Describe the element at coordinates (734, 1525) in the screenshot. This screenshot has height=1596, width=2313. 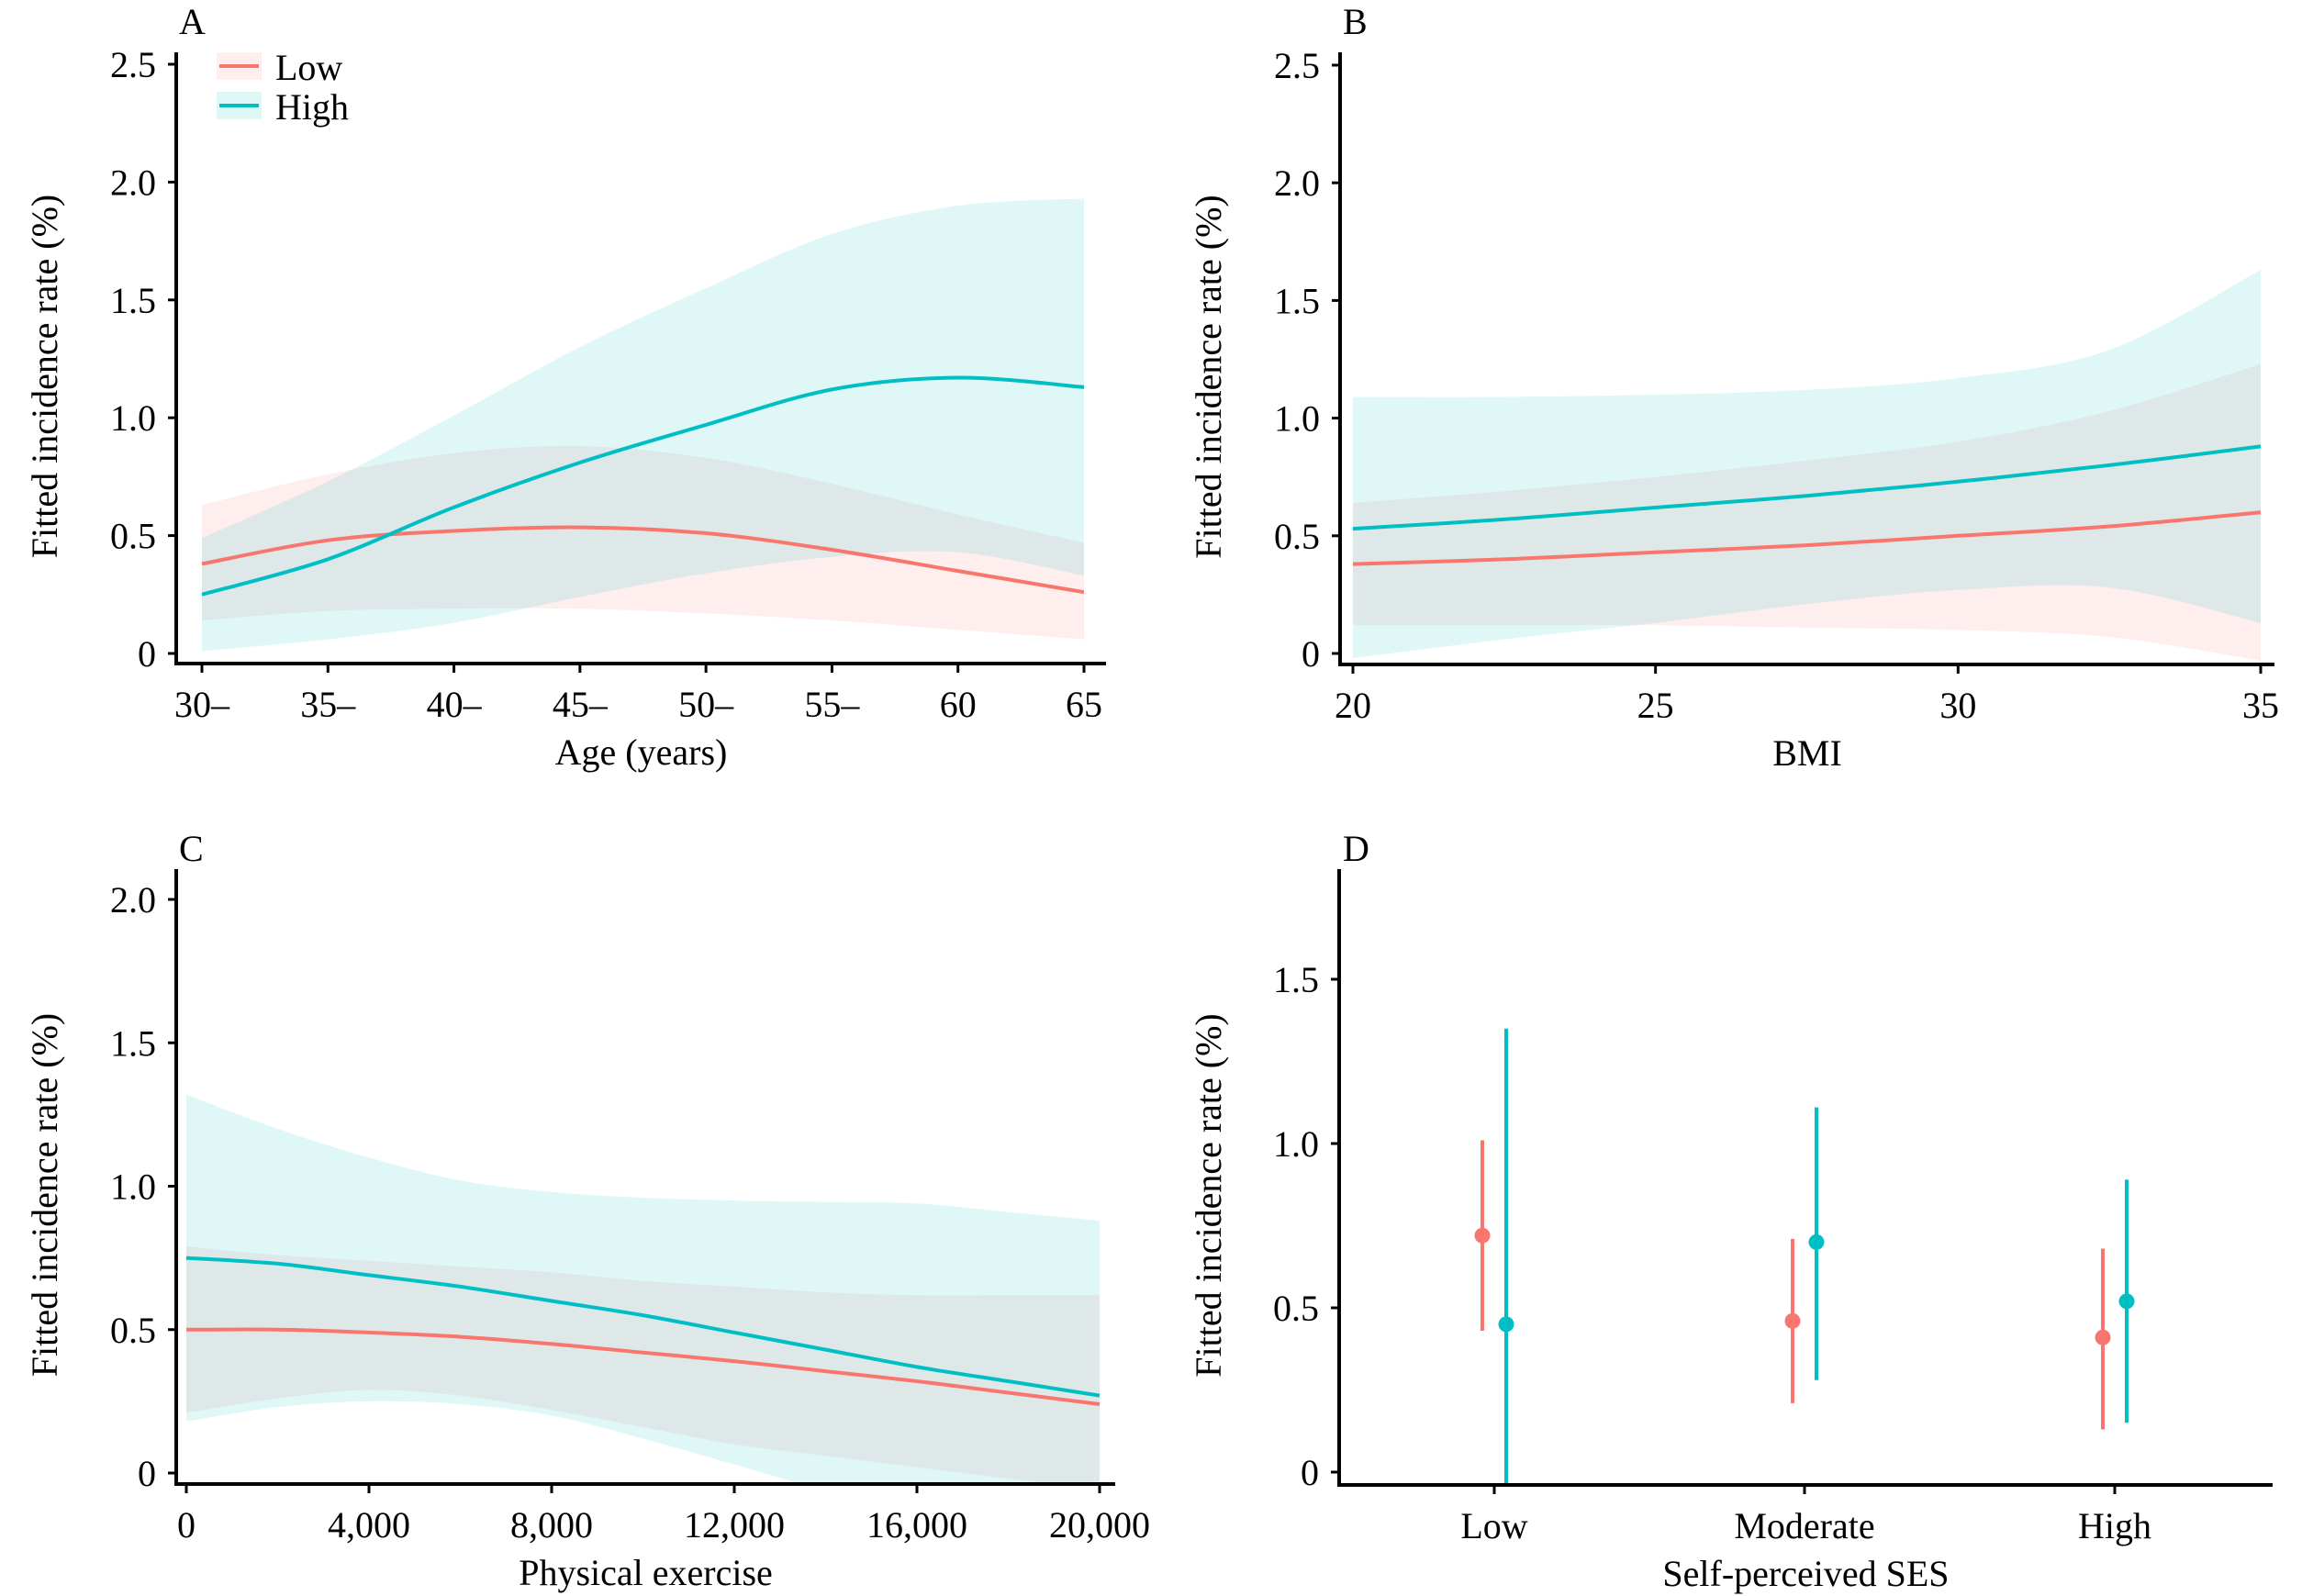
I see `x-tick-label: 12,000` at that location.